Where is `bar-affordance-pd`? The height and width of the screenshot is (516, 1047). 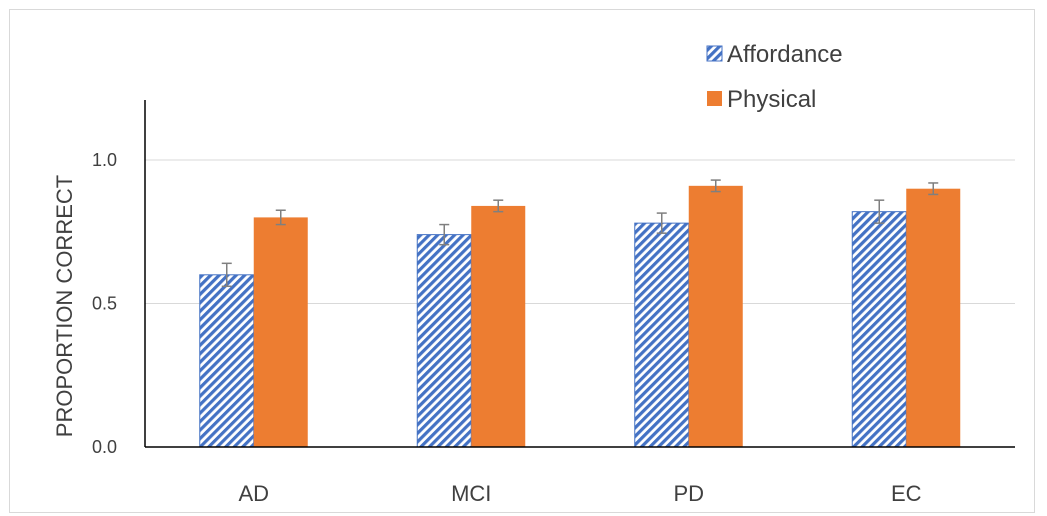 bar-affordance-pd is located at coordinates (662, 335).